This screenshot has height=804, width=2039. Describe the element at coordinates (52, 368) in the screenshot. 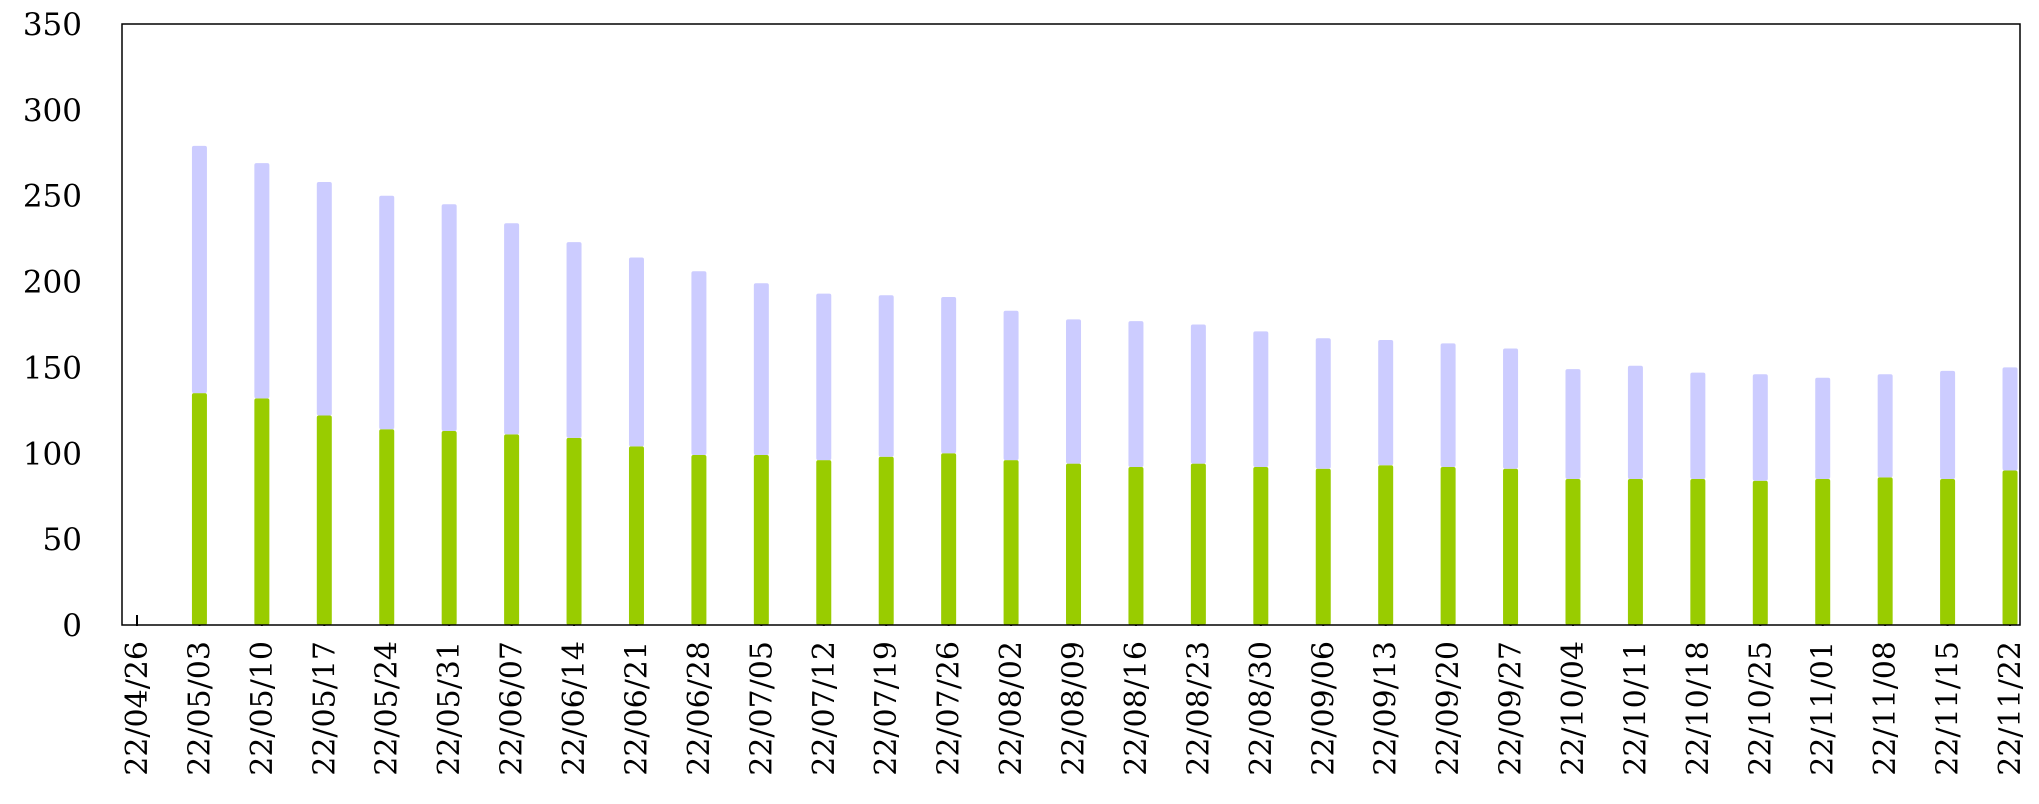

I see `y-tick-label: 150` at that location.